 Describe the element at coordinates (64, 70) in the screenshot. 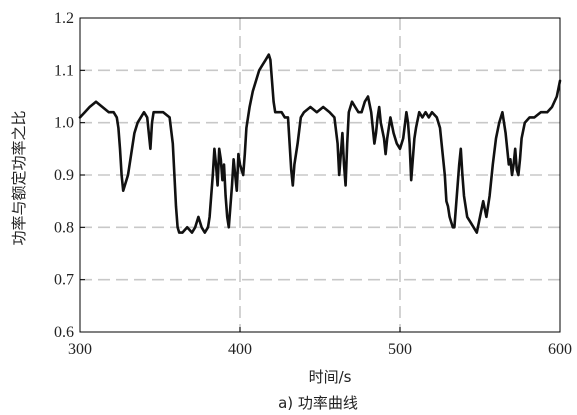

I see `y-tick-label: 1.1` at that location.